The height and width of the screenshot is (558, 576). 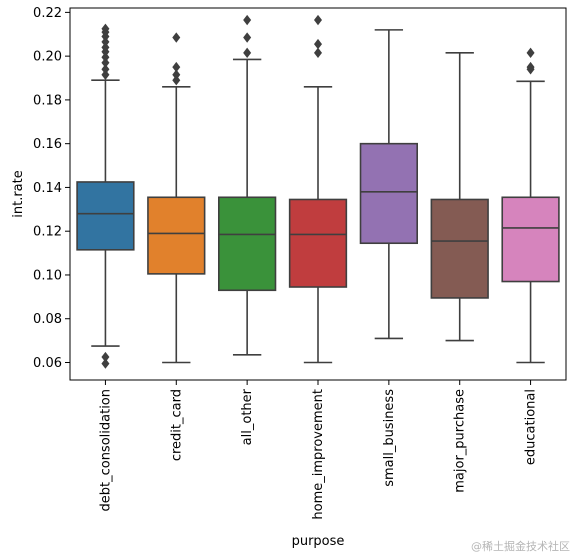 What do you see at coordinates (47, 232) in the screenshot?
I see `y-tick-label: 0.12` at bounding box center [47, 232].